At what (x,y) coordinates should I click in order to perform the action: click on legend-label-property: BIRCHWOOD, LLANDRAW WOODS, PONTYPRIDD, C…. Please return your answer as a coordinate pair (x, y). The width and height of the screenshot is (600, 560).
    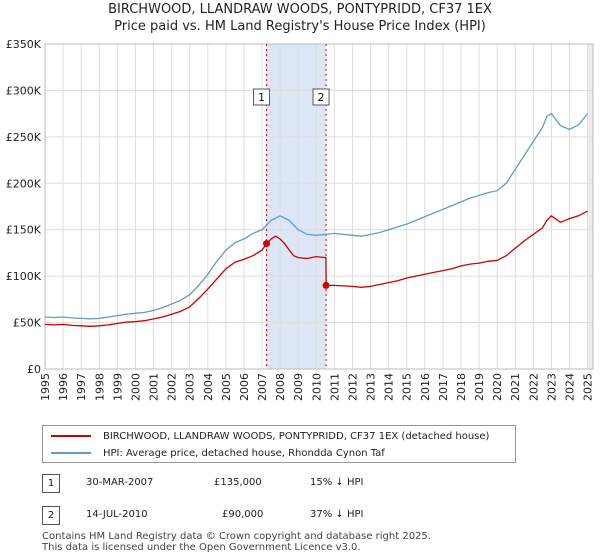
    Looking at the image, I should click on (296, 436).